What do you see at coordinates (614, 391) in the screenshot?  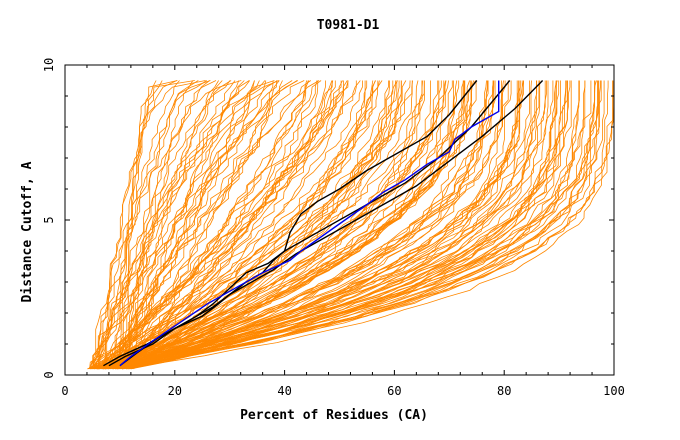 I see `x-tick-label: 100` at bounding box center [614, 391].